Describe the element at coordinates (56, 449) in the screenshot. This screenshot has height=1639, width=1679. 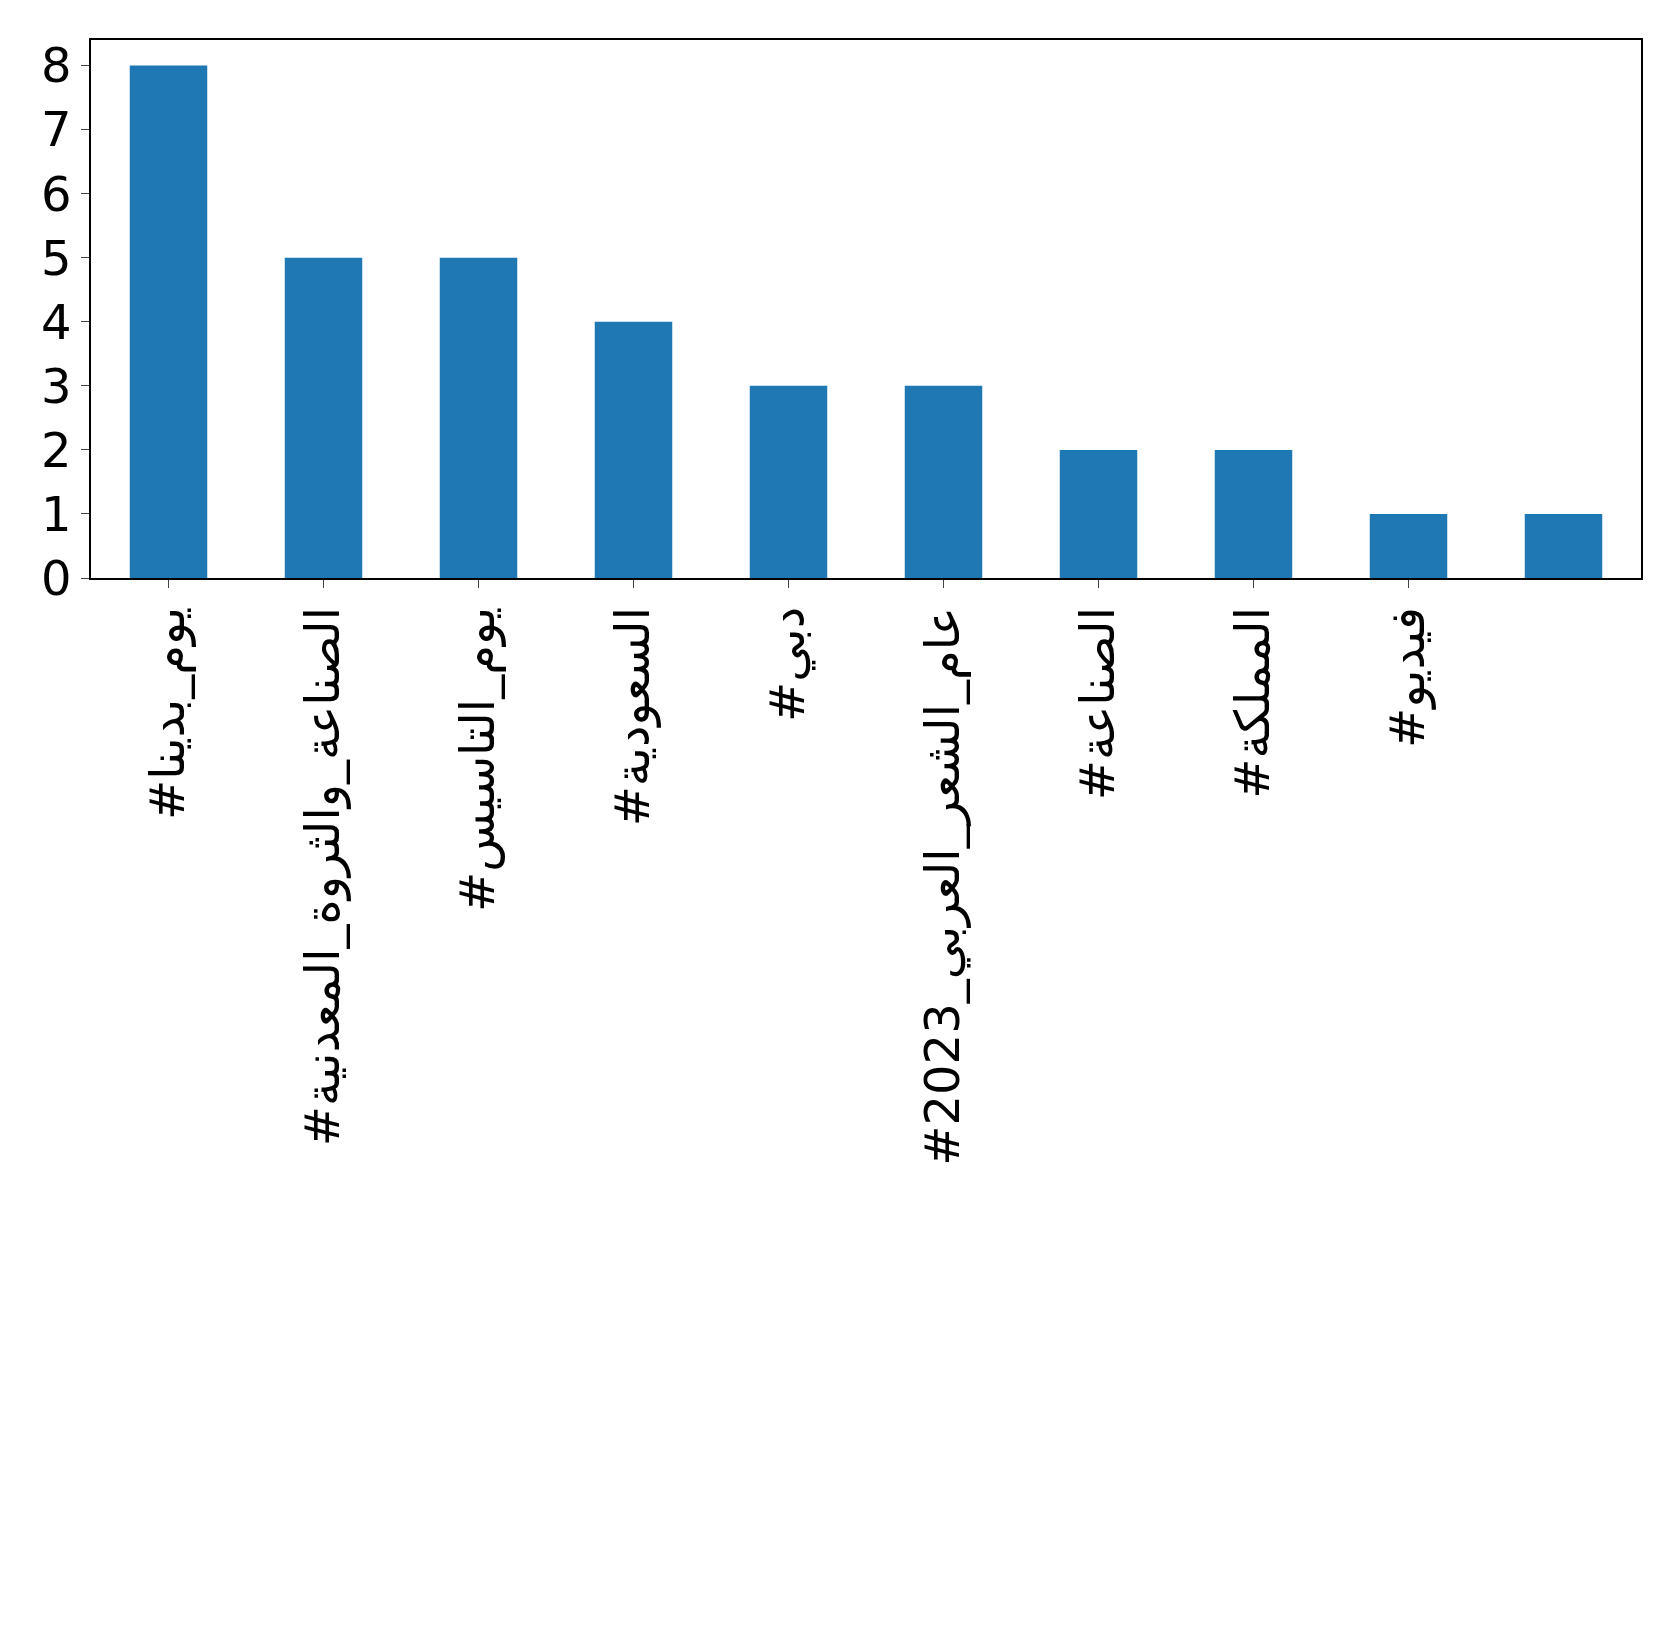
I see `y-tick-label: 2` at that location.